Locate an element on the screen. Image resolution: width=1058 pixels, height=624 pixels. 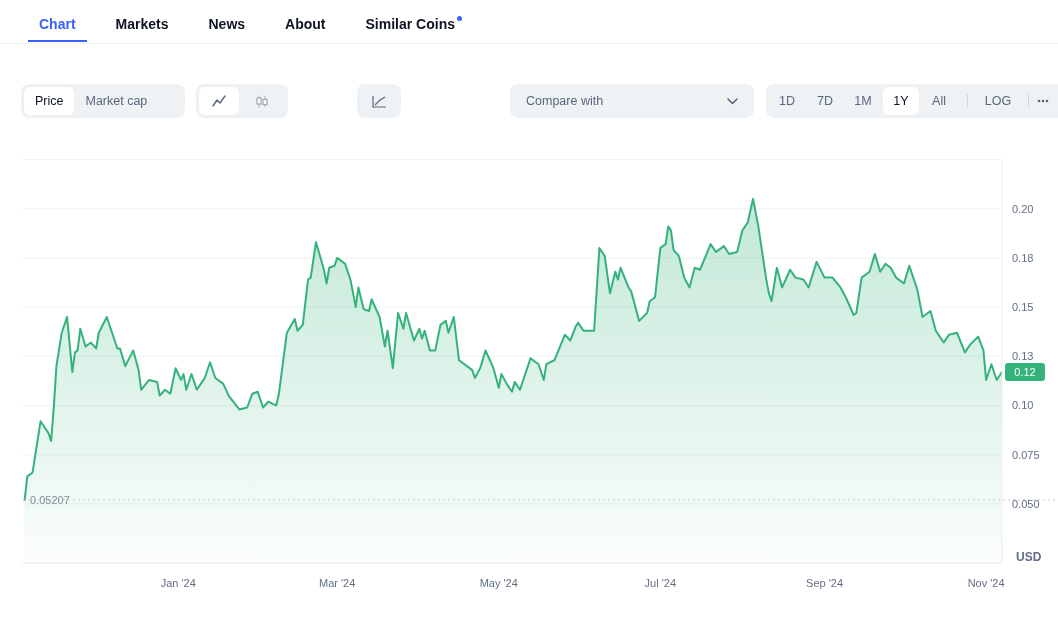
y-tick-label: 0.13 is located at coordinates (1023, 356).